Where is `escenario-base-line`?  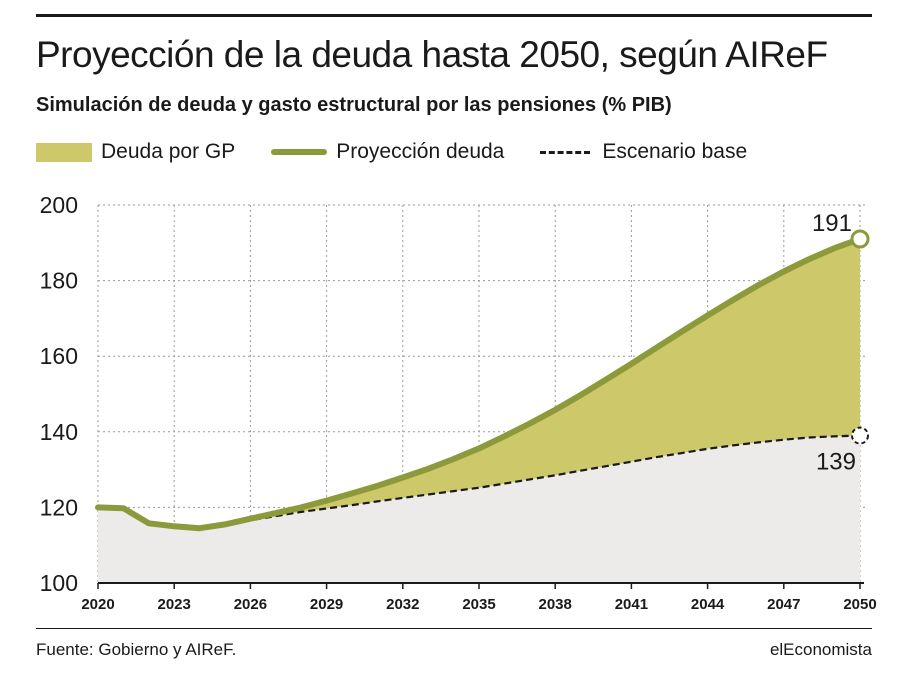 escenario-base-line is located at coordinates (530, 482).